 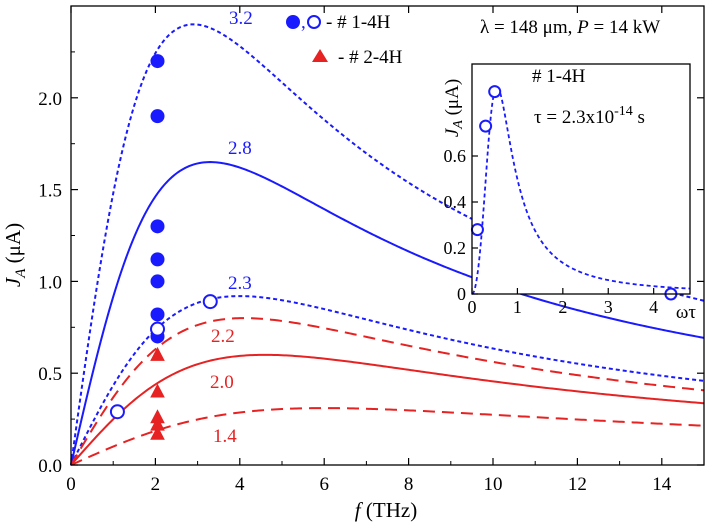 What do you see at coordinates (50, 374) in the screenshot?
I see `y-tick-label: 0.5` at bounding box center [50, 374].